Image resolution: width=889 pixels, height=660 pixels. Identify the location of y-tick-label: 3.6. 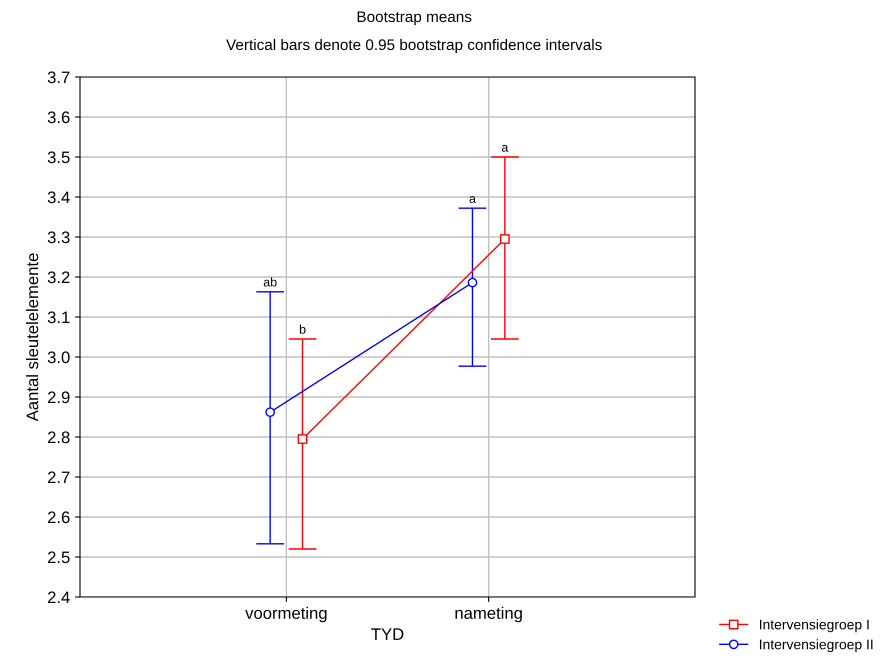
(59, 117).